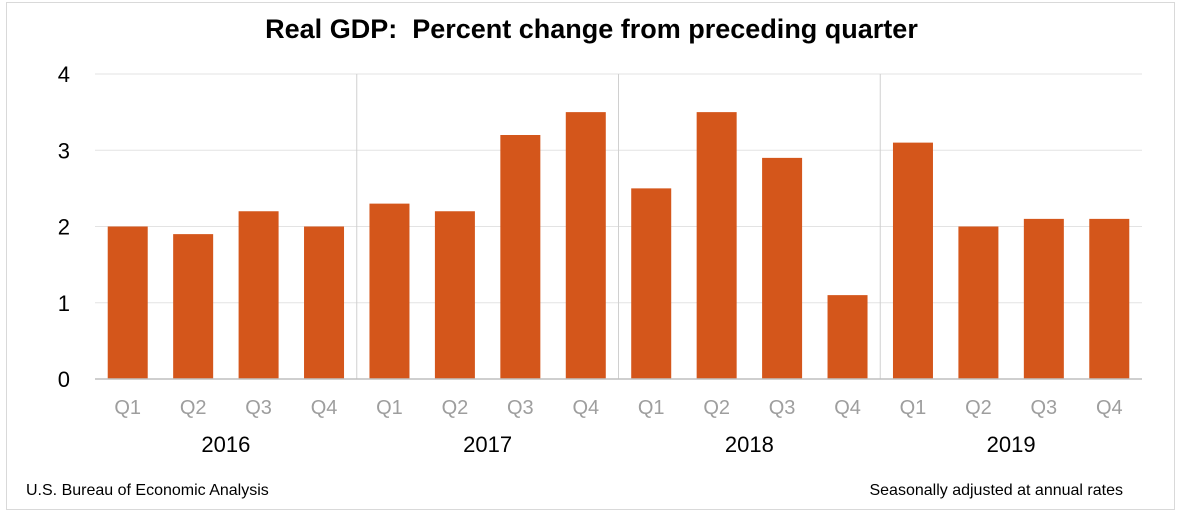  I want to click on year-label: 2016, so click(225, 444).